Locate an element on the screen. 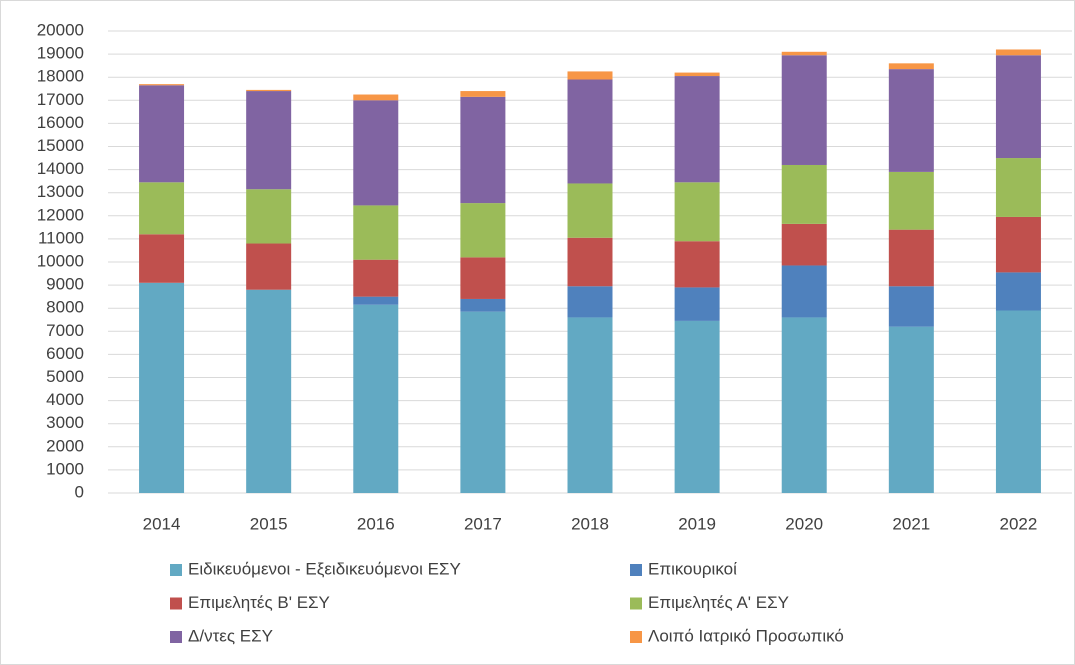  y-tick-label: 20000 is located at coordinates (60, 29).